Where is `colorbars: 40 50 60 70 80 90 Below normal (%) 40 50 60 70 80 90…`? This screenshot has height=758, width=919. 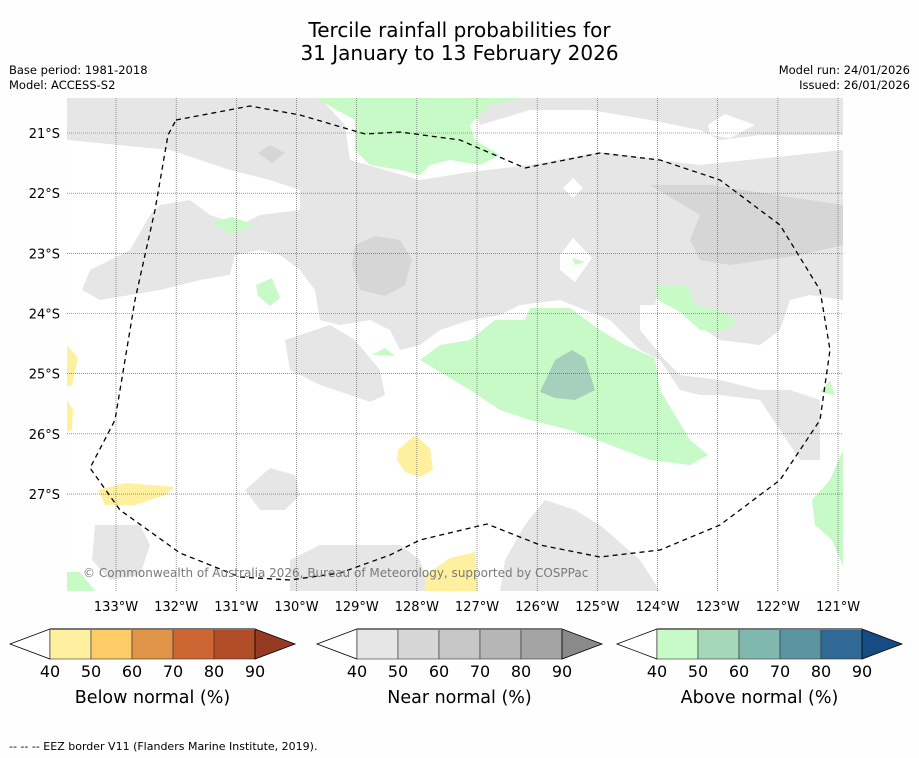
colorbars: 40 50 60 70 80 90 Below normal (%) 40 50 60 70 80 90… is located at coordinates (456, 668).